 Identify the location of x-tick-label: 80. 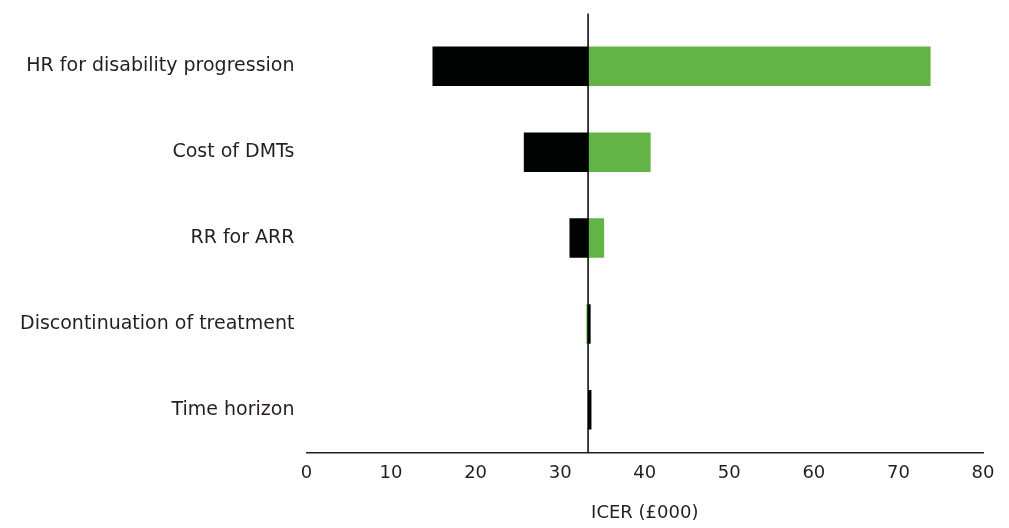
(983, 472).